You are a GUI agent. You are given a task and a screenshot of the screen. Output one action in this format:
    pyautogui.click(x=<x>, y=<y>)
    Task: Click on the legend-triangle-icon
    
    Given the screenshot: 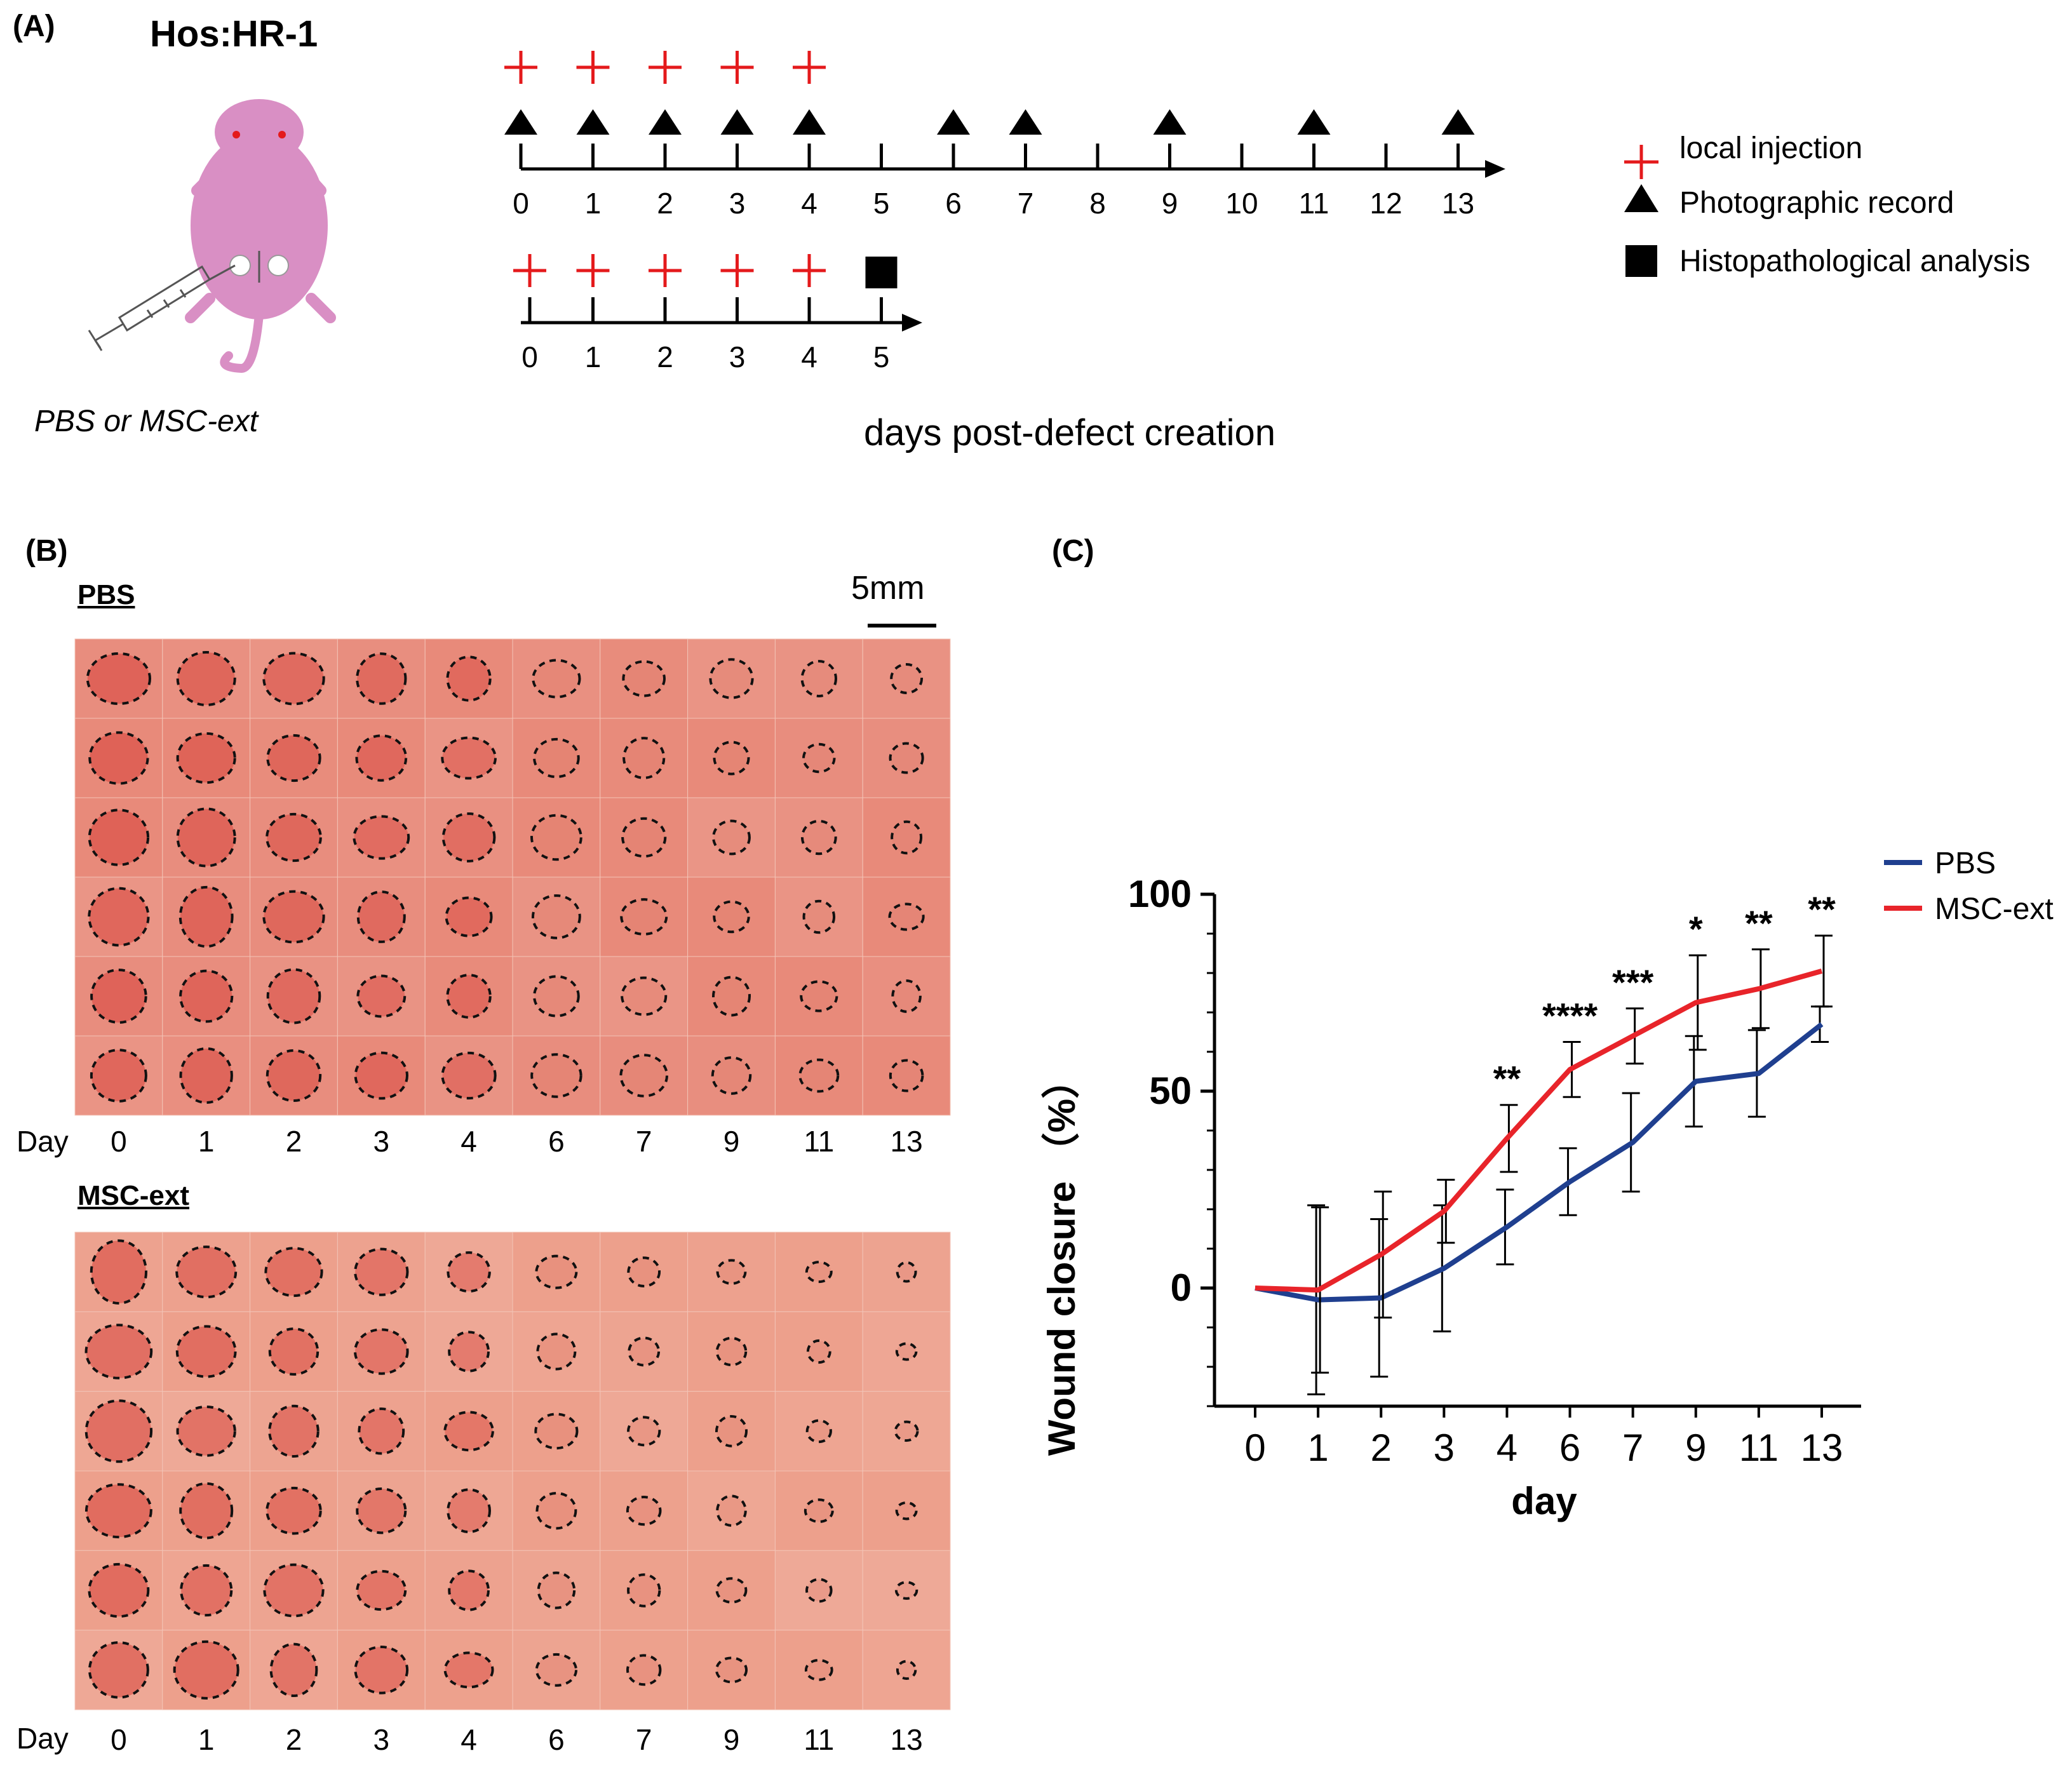 What is the action you would take?
    pyautogui.click(x=1641, y=198)
    